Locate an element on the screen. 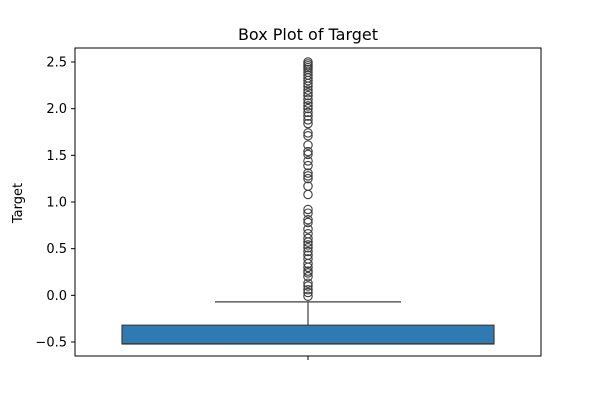 Image resolution: width=600 pixels, height=400 pixels. y-tick-label: 2.0 is located at coordinates (56, 109).